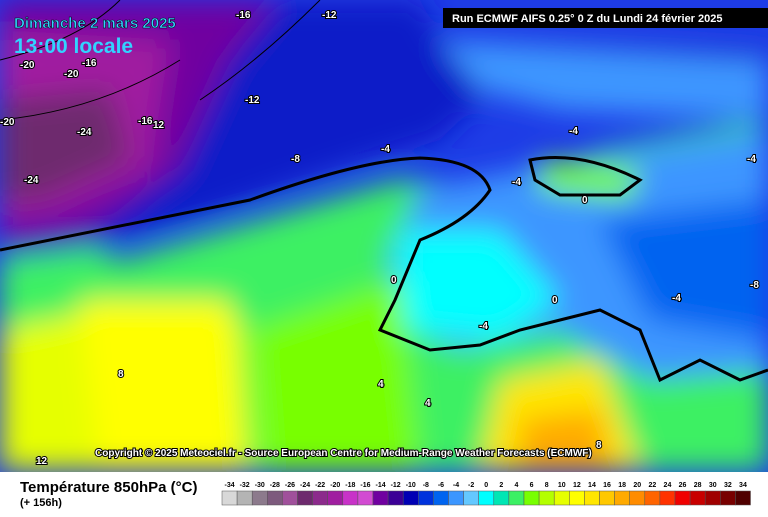 The height and width of the screenshot is (517, 768). Describe the element at coordinates (592, 485) in the screenshot. I see `colorbar-tick-label: 14` at that location.